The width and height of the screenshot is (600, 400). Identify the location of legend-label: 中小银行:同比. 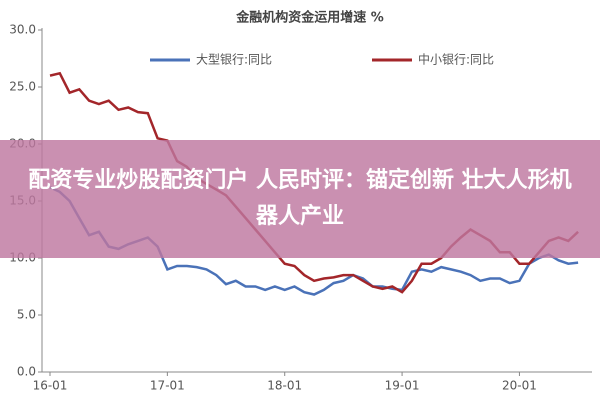
(456, 59).